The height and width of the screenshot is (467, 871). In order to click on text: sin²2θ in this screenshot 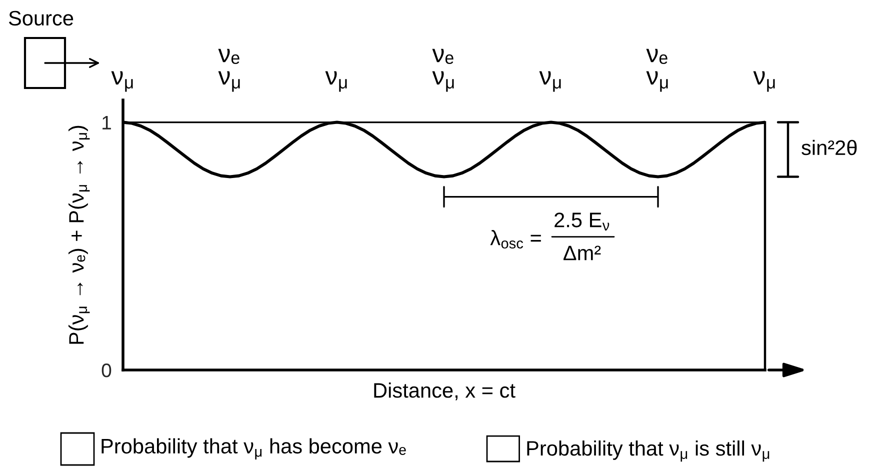, I will do `click(829, 148)`.